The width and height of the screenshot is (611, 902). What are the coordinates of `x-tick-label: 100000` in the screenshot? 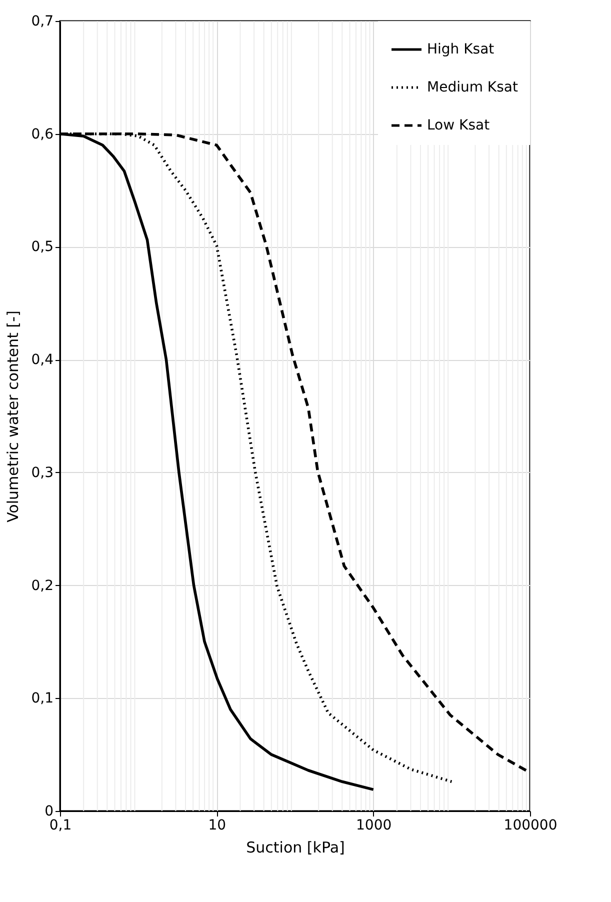 It's located at (531, 826).